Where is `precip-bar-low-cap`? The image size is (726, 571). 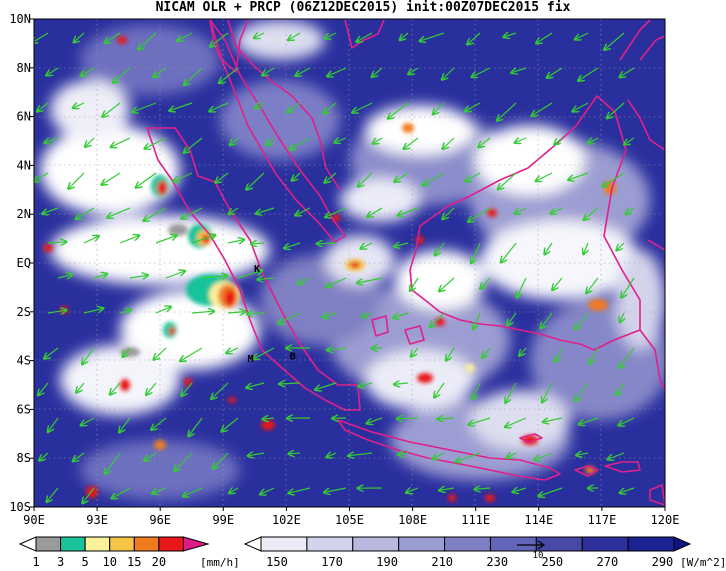
precip-bar-low-cap is located at coordinates (27, 544).